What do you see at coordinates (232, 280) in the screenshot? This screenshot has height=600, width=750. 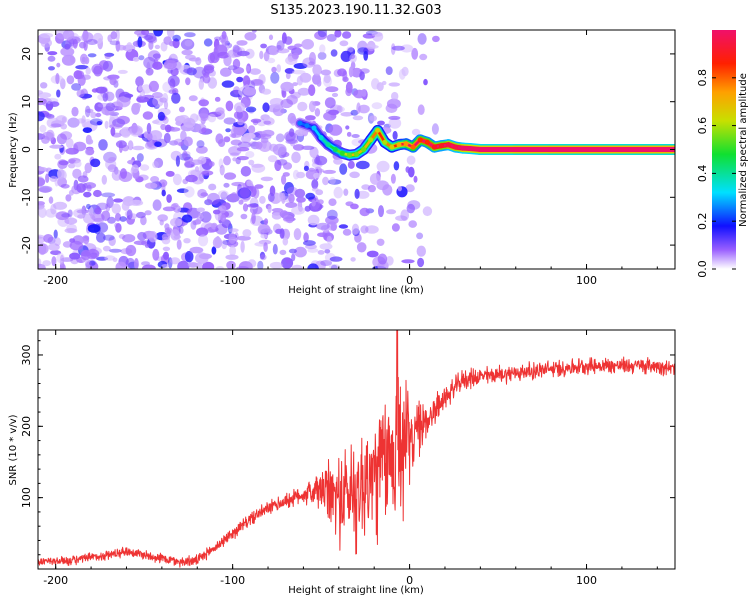 I see `spectrogram-x-tick-label: -100` at bounding box center [232, 280].